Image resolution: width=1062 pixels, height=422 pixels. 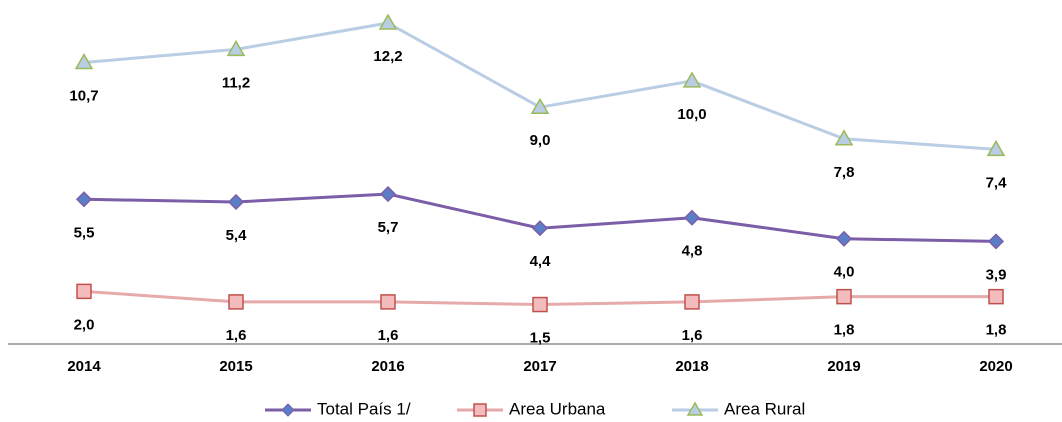 What do you see at coordinates (388, 227) in the screenshot?
I see `data-label: 5,7` at bounding box center [388, 227].